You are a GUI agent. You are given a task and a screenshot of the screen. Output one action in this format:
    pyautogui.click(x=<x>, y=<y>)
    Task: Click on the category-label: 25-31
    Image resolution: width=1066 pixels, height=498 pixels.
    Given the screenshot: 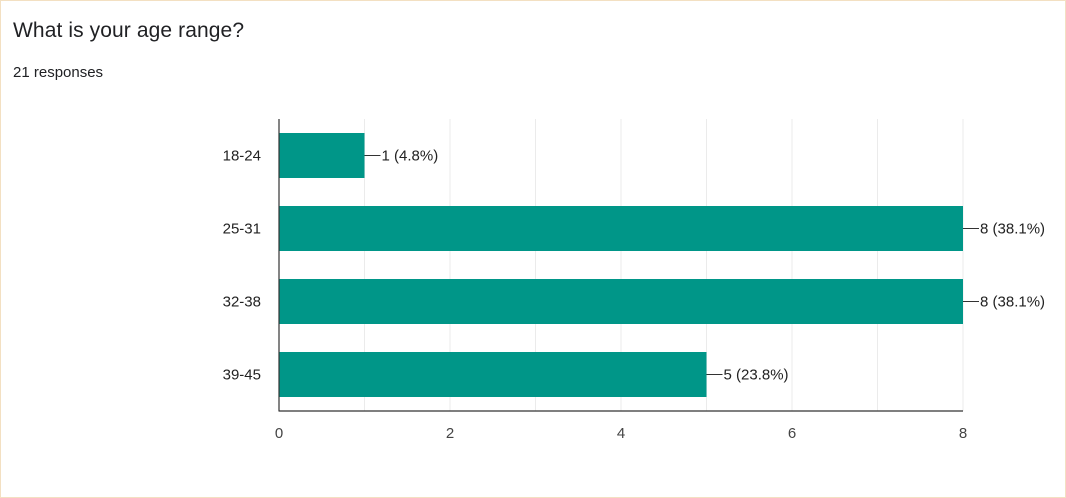 What is the action you would take?
    pyautogui.click(x=242, y=229)
    